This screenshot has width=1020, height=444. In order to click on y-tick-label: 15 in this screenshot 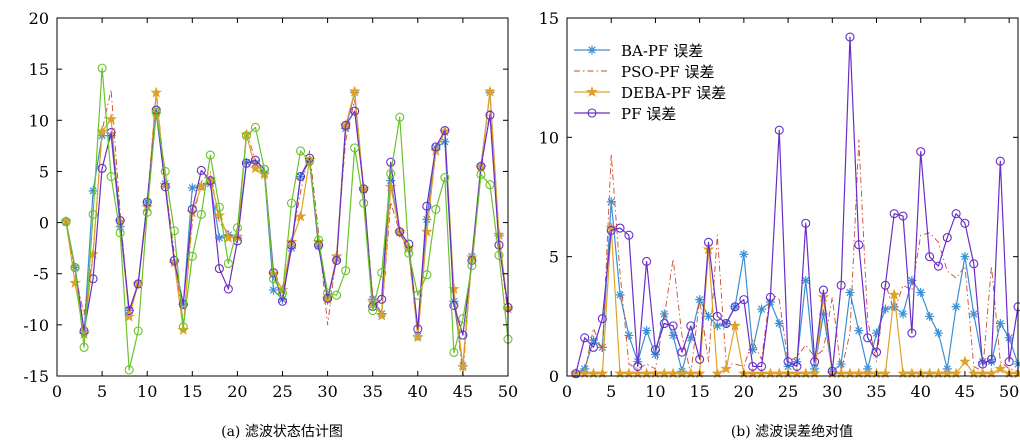, I will do `click(549, 18)`.